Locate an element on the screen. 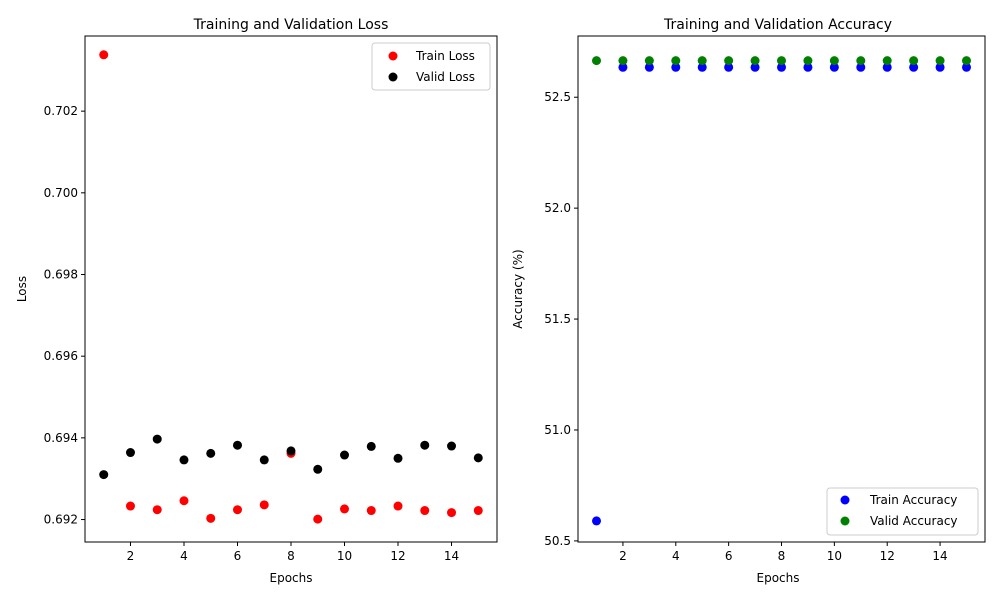 The image size is (1000, 604). accuracy-x-tick-label: 4 is located at coordinates (676, 556).